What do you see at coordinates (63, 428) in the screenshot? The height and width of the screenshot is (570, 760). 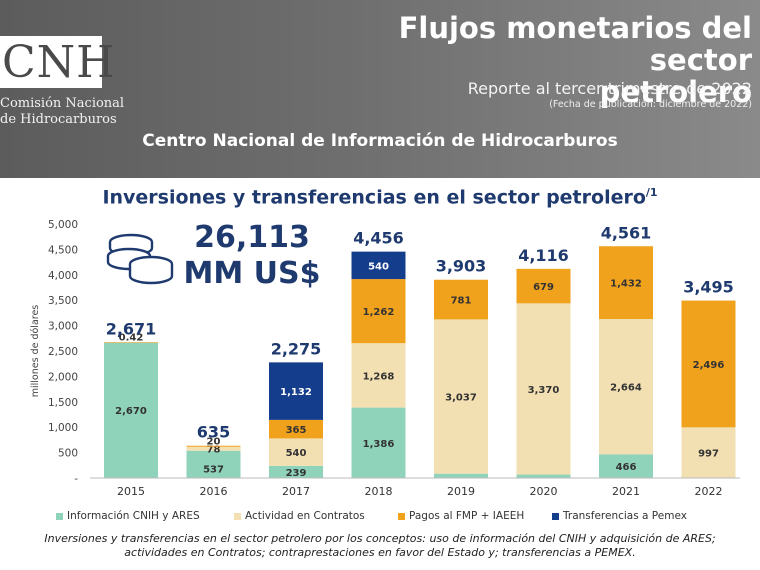 I see `y-tick-label: 1,000` at bounding box center [63, 428].